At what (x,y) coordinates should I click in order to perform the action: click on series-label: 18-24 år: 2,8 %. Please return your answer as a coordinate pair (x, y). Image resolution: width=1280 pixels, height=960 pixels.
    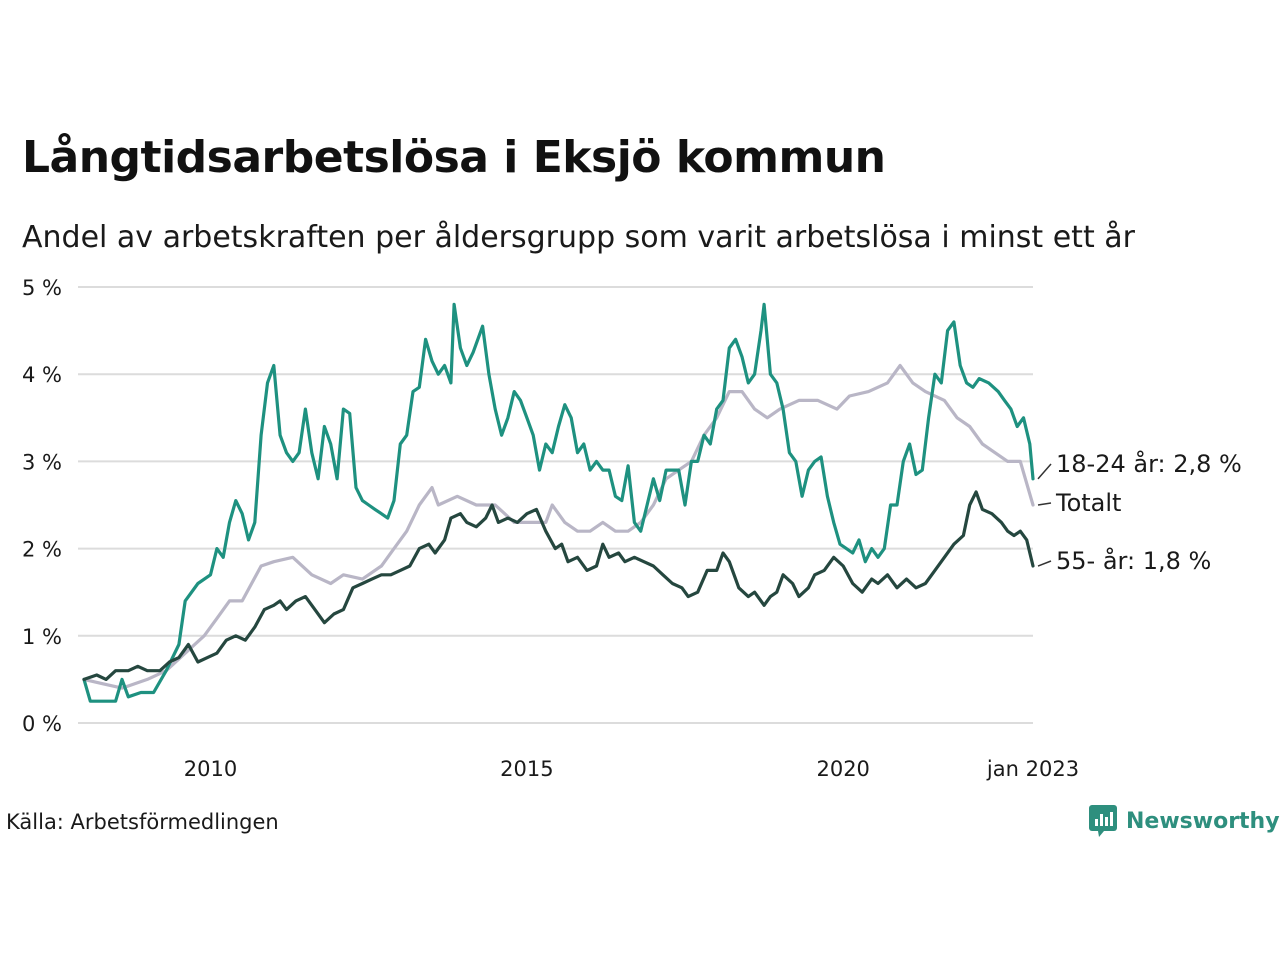
    Looking at the image, I should click on (1149, 463).